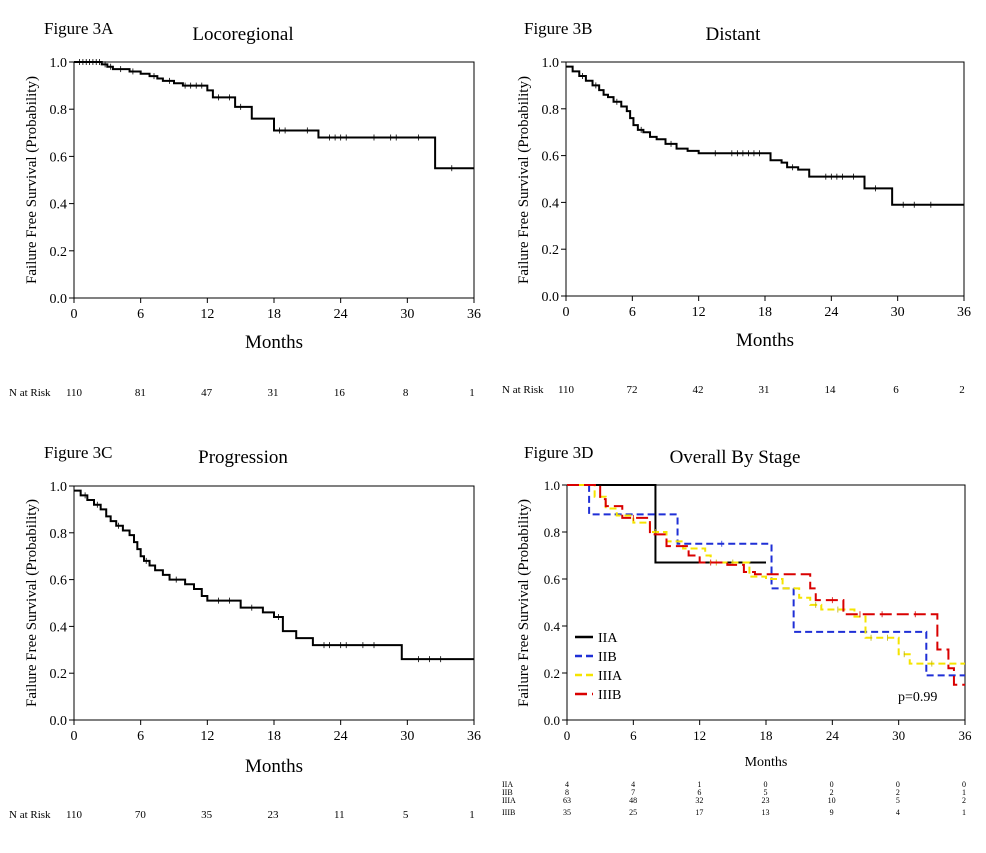  What do you see at coordinates (699, 800) in the screenshot?
I see `risk-count: 32` at bounding box center [699, 800].